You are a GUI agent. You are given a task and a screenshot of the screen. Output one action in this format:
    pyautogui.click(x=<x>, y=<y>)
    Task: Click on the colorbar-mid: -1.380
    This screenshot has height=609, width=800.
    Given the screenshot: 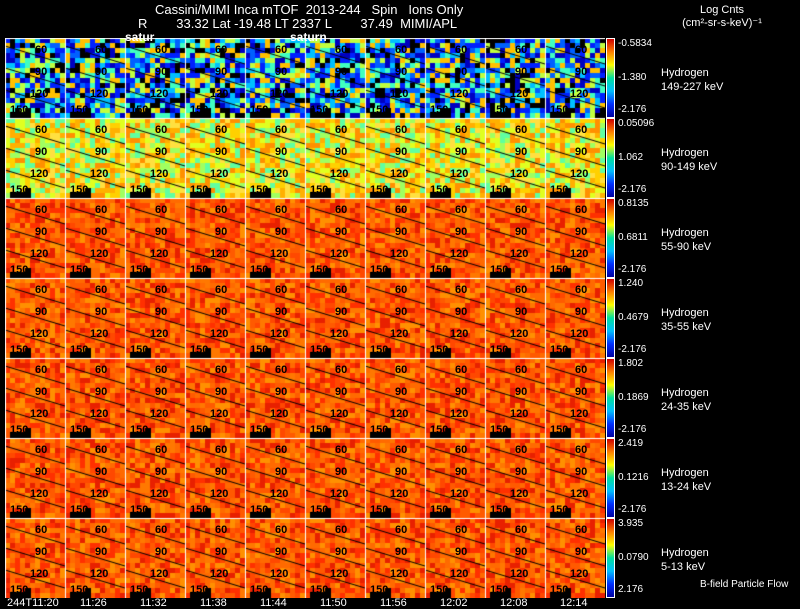 What is the action you would take?
    pyautogui.click(x=632, y=77)
    